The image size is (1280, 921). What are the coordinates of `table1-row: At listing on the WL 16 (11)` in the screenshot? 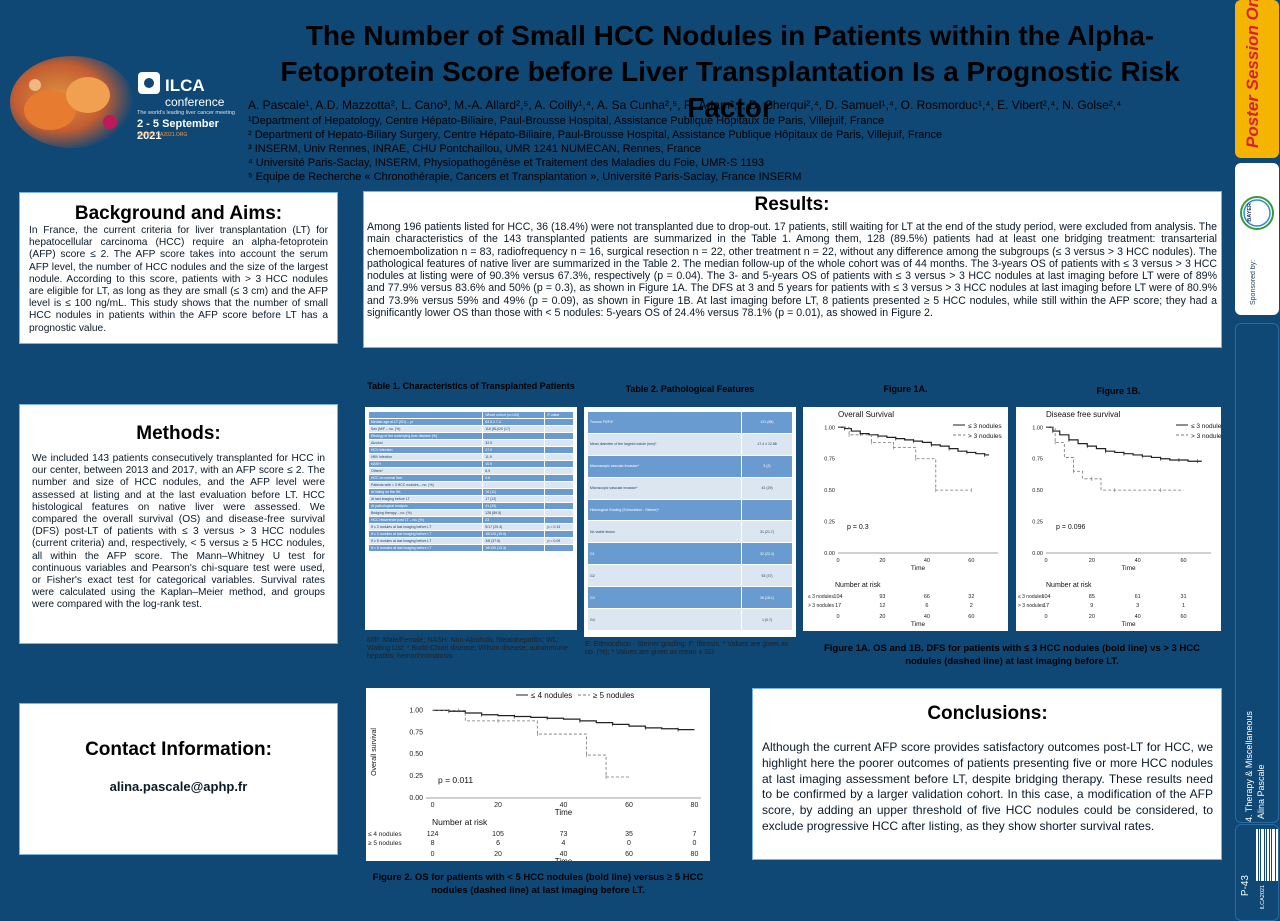 It's located at (470, 492).